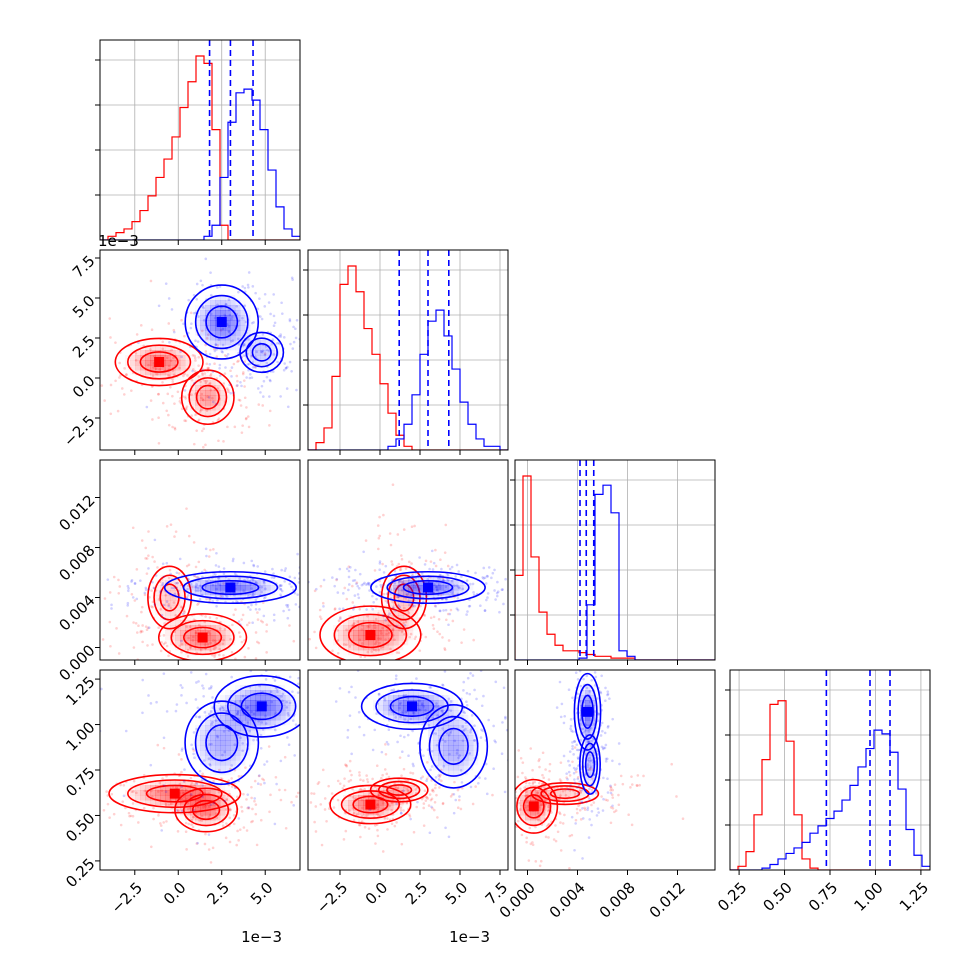  I want to click on contour-red, so click(203, 637).